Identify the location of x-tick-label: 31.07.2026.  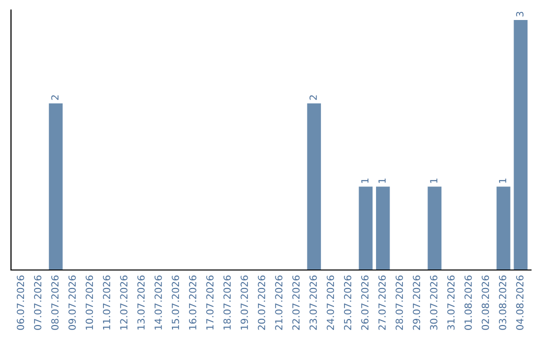
(451, 302).